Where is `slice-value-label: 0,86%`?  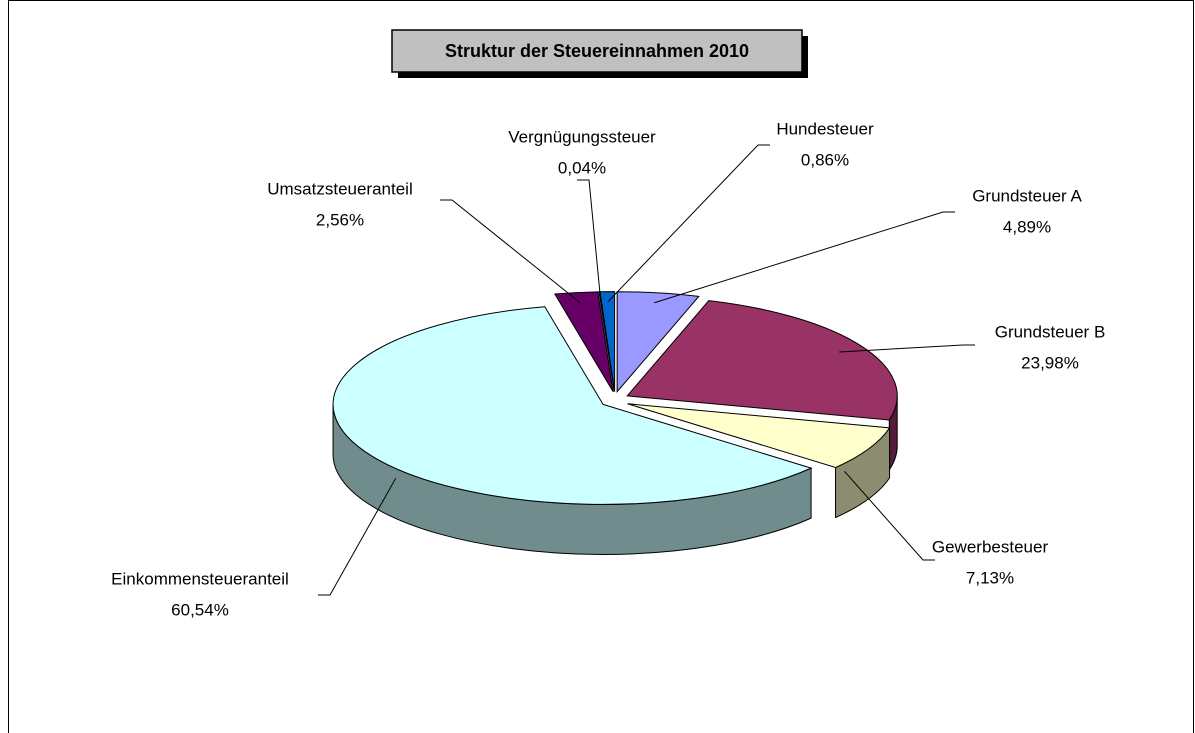 slice-value-label: 0,86% is located at coordinates (825, 159).